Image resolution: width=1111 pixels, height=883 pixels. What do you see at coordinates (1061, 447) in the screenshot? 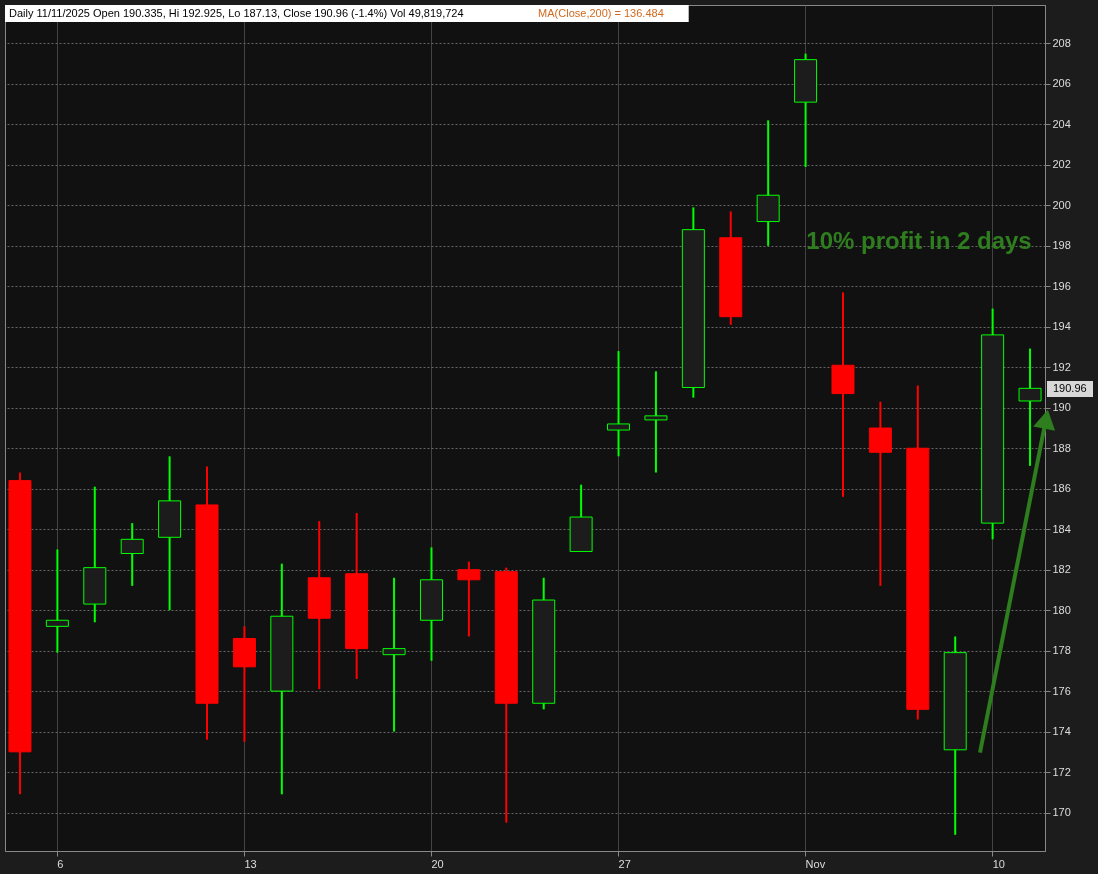
I see `y-tick-label: 188` at bounding box center [1061, 447].